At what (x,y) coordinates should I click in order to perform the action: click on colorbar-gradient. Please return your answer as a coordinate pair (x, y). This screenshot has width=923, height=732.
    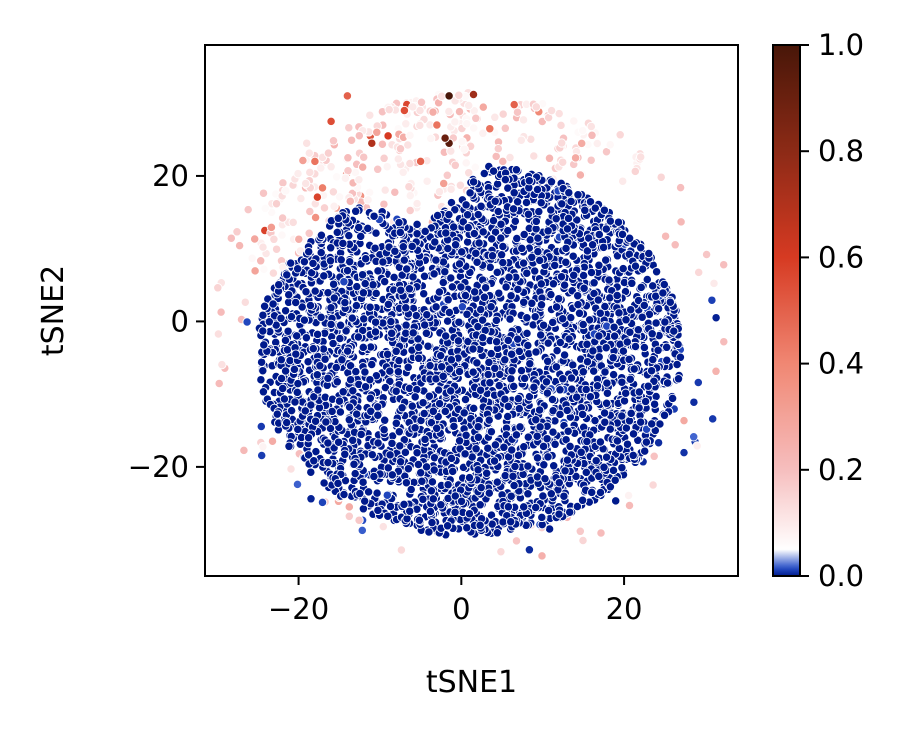
    Looking at the image, I should click on (786, 310).